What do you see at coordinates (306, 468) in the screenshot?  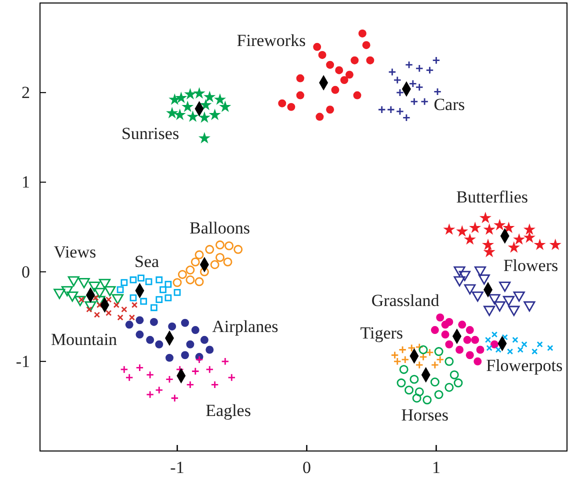 I see `x-tick-label: 0` at bounding box center [306, 468].